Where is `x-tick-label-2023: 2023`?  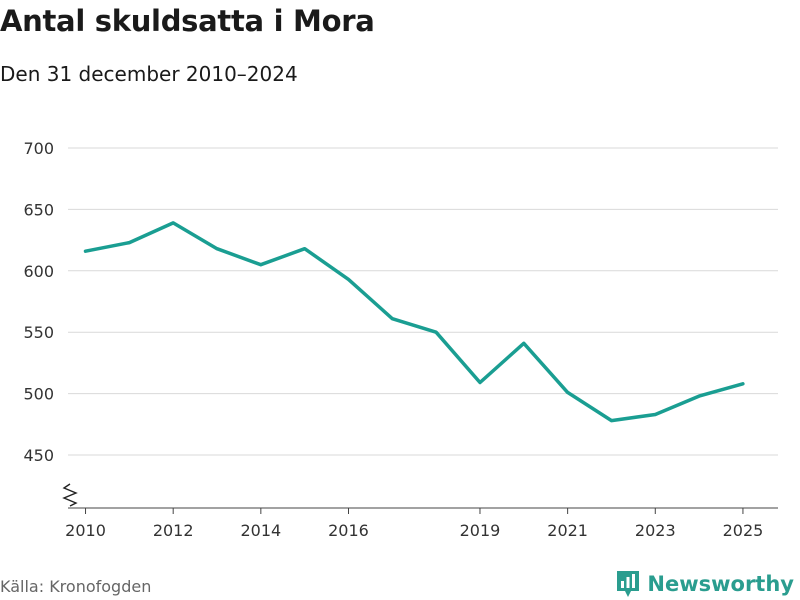 x-tick-label-2023: 2023 is located at coordinates (655, 530).